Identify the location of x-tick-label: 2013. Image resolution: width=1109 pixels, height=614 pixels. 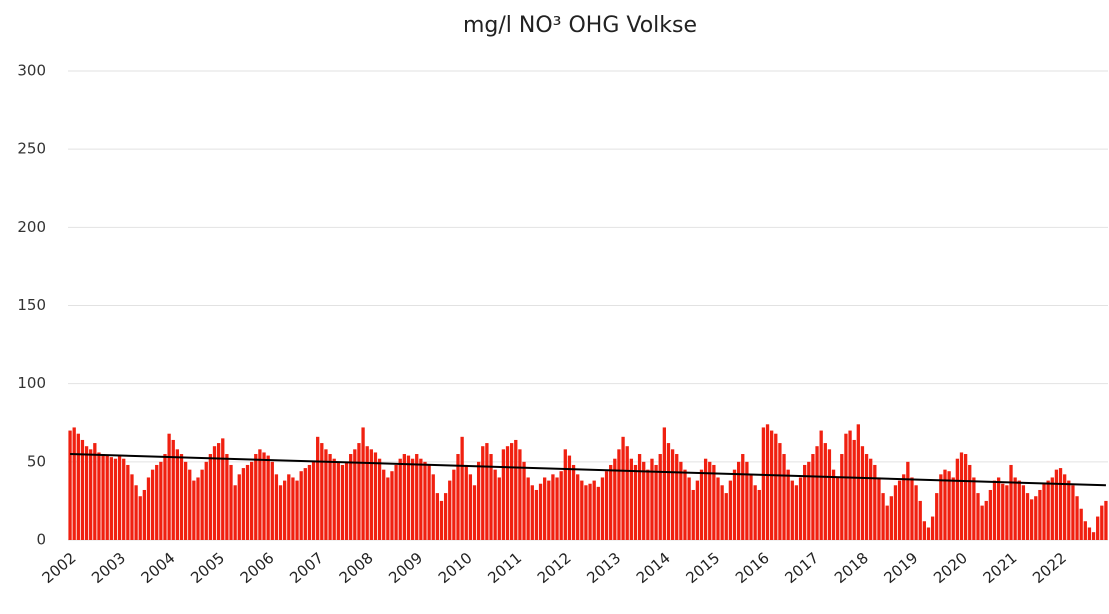
(603, 568).